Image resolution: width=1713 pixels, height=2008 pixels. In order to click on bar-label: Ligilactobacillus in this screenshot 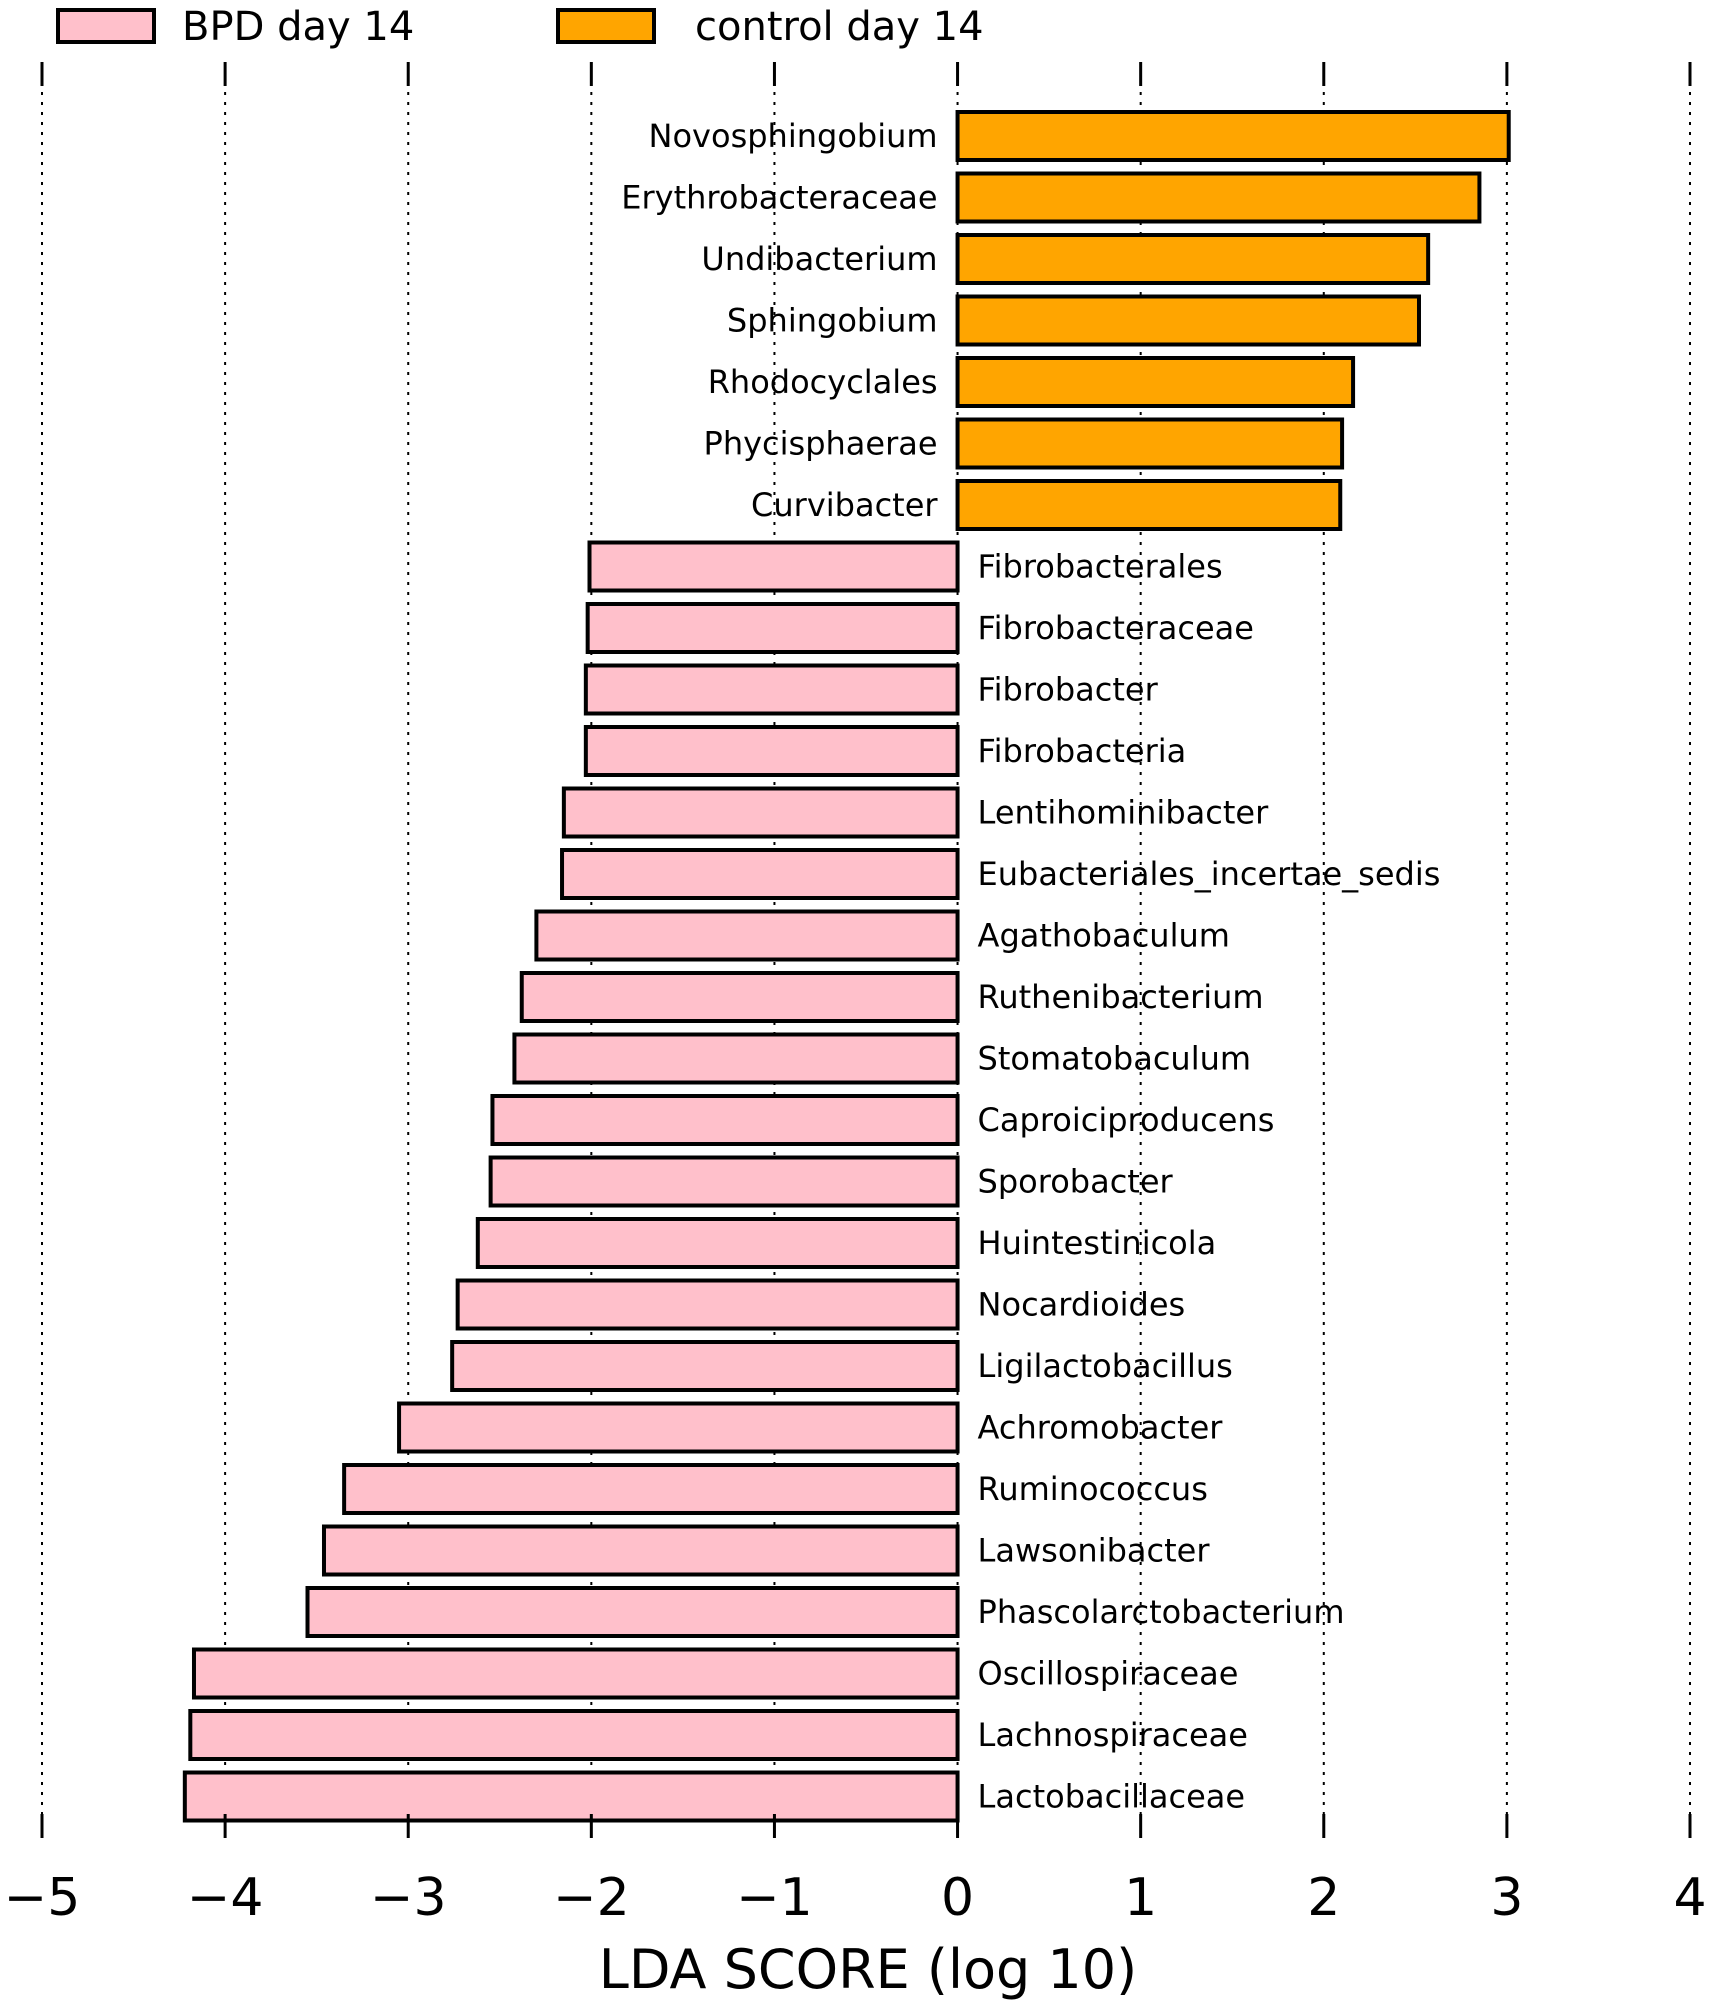, I will do `click(1105, 1366)`.